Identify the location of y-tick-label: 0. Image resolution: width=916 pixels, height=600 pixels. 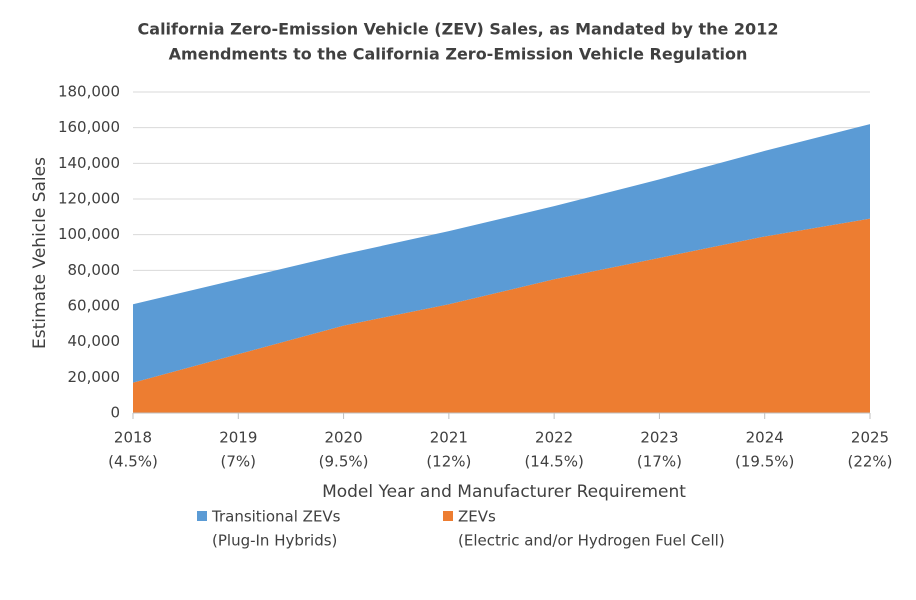
(115, 413).